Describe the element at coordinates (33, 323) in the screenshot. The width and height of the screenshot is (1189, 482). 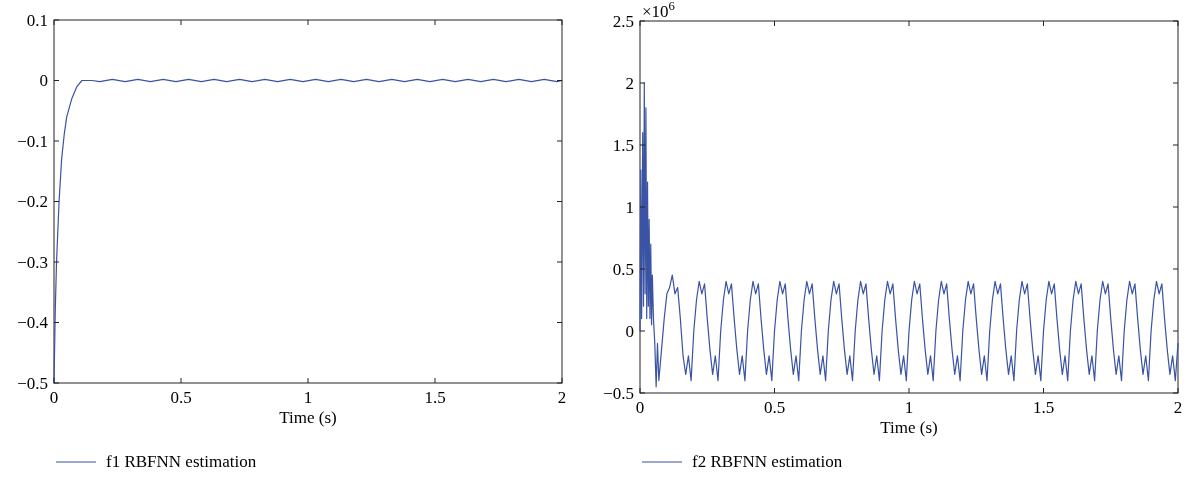
I see `y-tick-label: −0.4` at that location.